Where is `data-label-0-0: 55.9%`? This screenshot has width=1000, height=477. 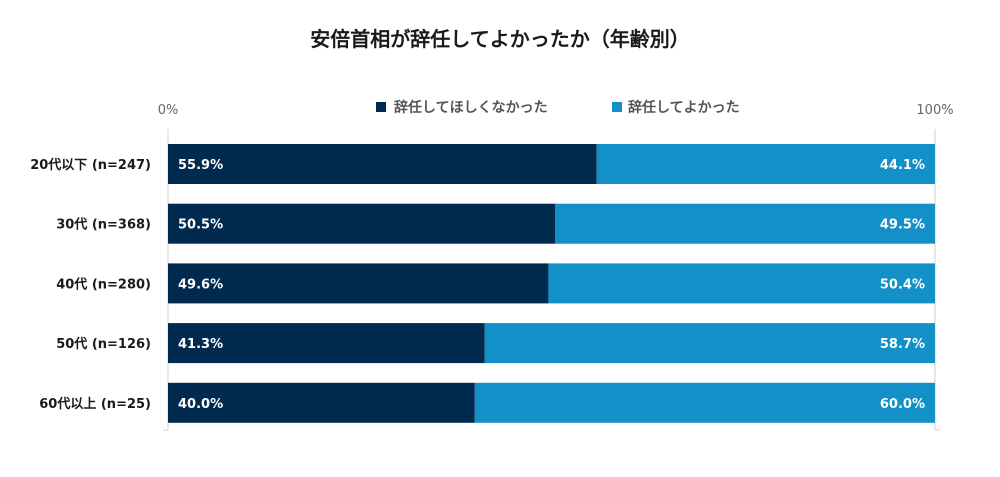 data-label-0-0: 55.9% is located at coordinates (200, 165).